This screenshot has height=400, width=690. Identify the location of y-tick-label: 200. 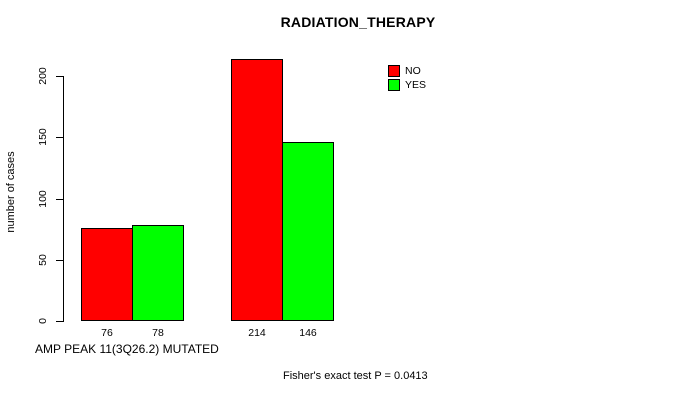
(43, 76).